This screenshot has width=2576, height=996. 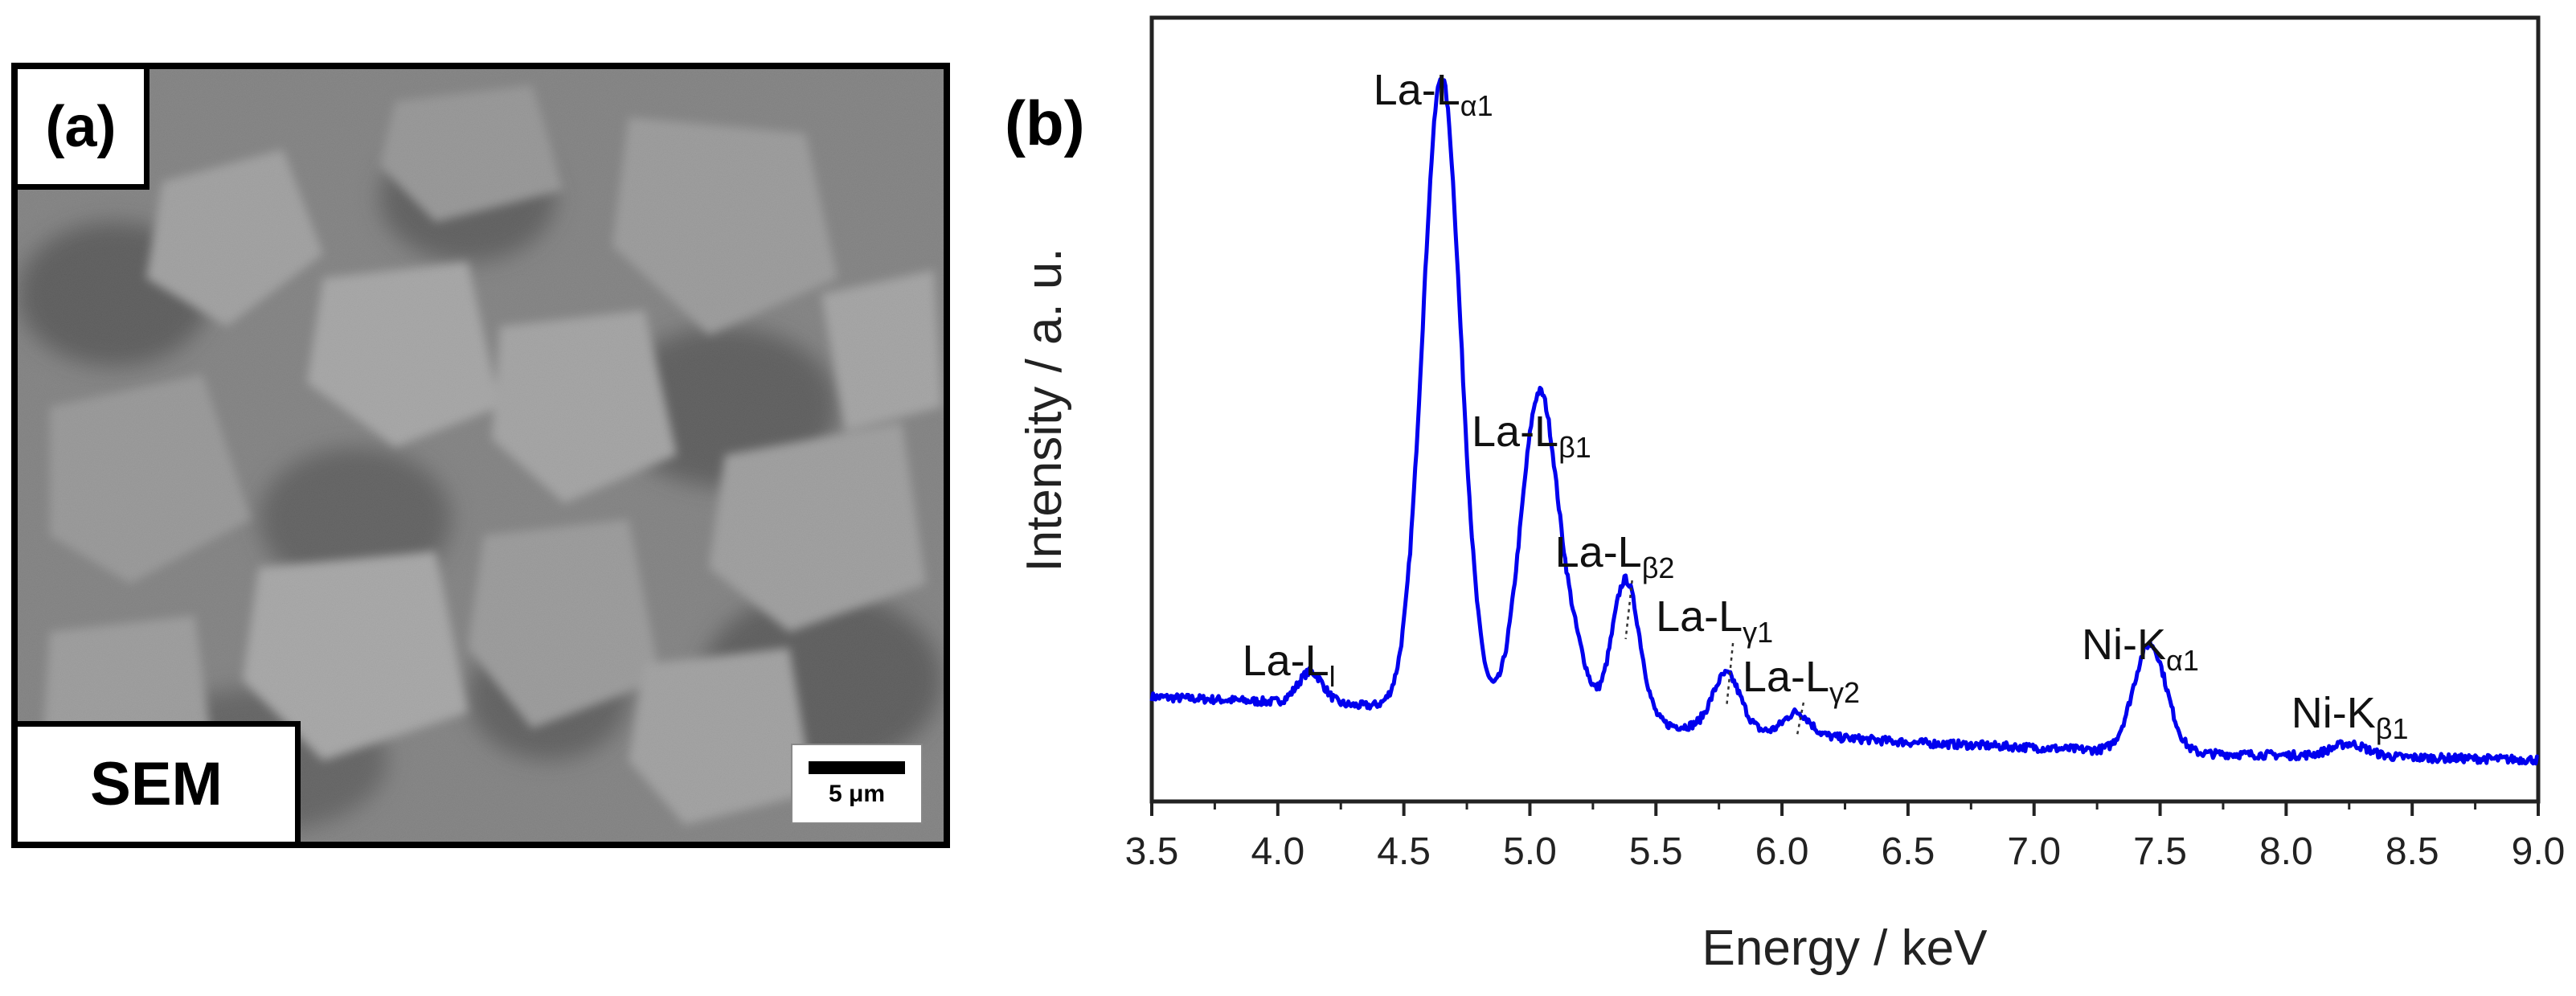 What do you see at coordinates (1404, 851) in the screenshot?
I see `x-tick-label: 4.5` at bounding box center [1404, 851].